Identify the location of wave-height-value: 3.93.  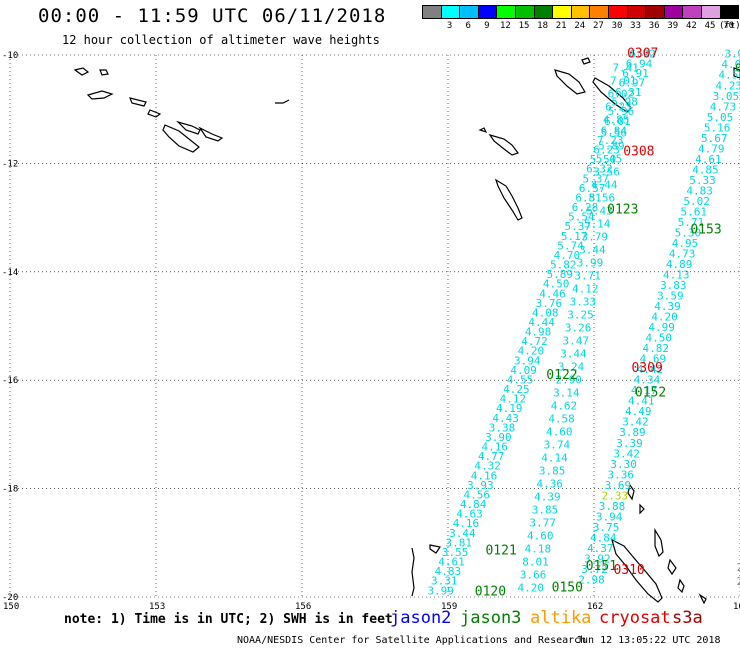
(480, 485).